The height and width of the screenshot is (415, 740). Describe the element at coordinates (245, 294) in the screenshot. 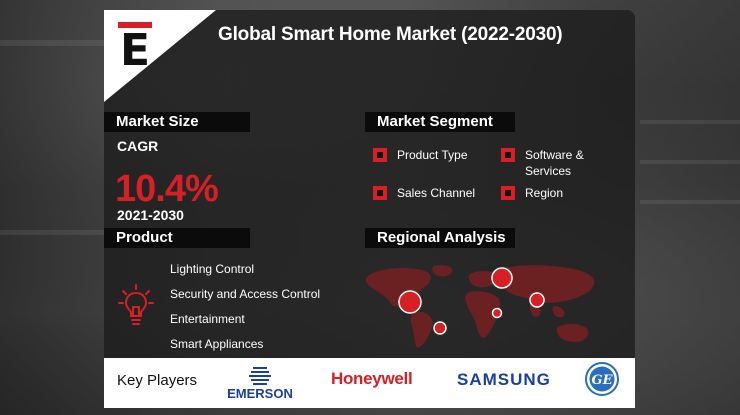

I see `product-item: Security and Access Control` at that location.